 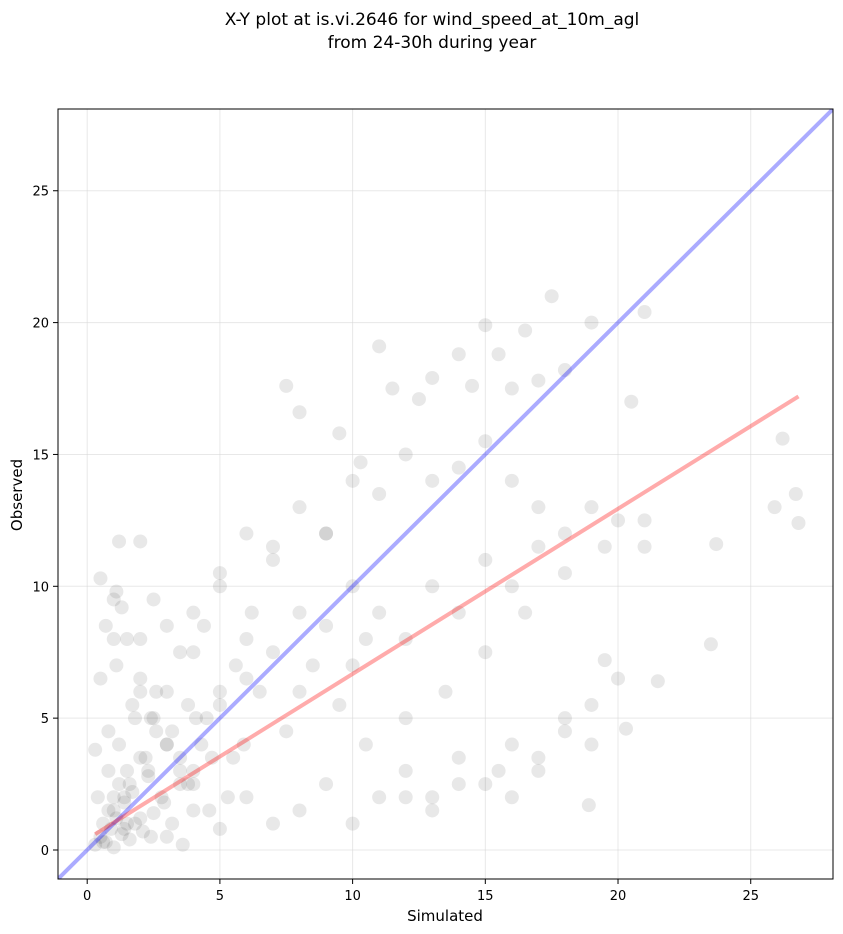 I want to click on x-tick-label: 0, so click(x=87, y=896).